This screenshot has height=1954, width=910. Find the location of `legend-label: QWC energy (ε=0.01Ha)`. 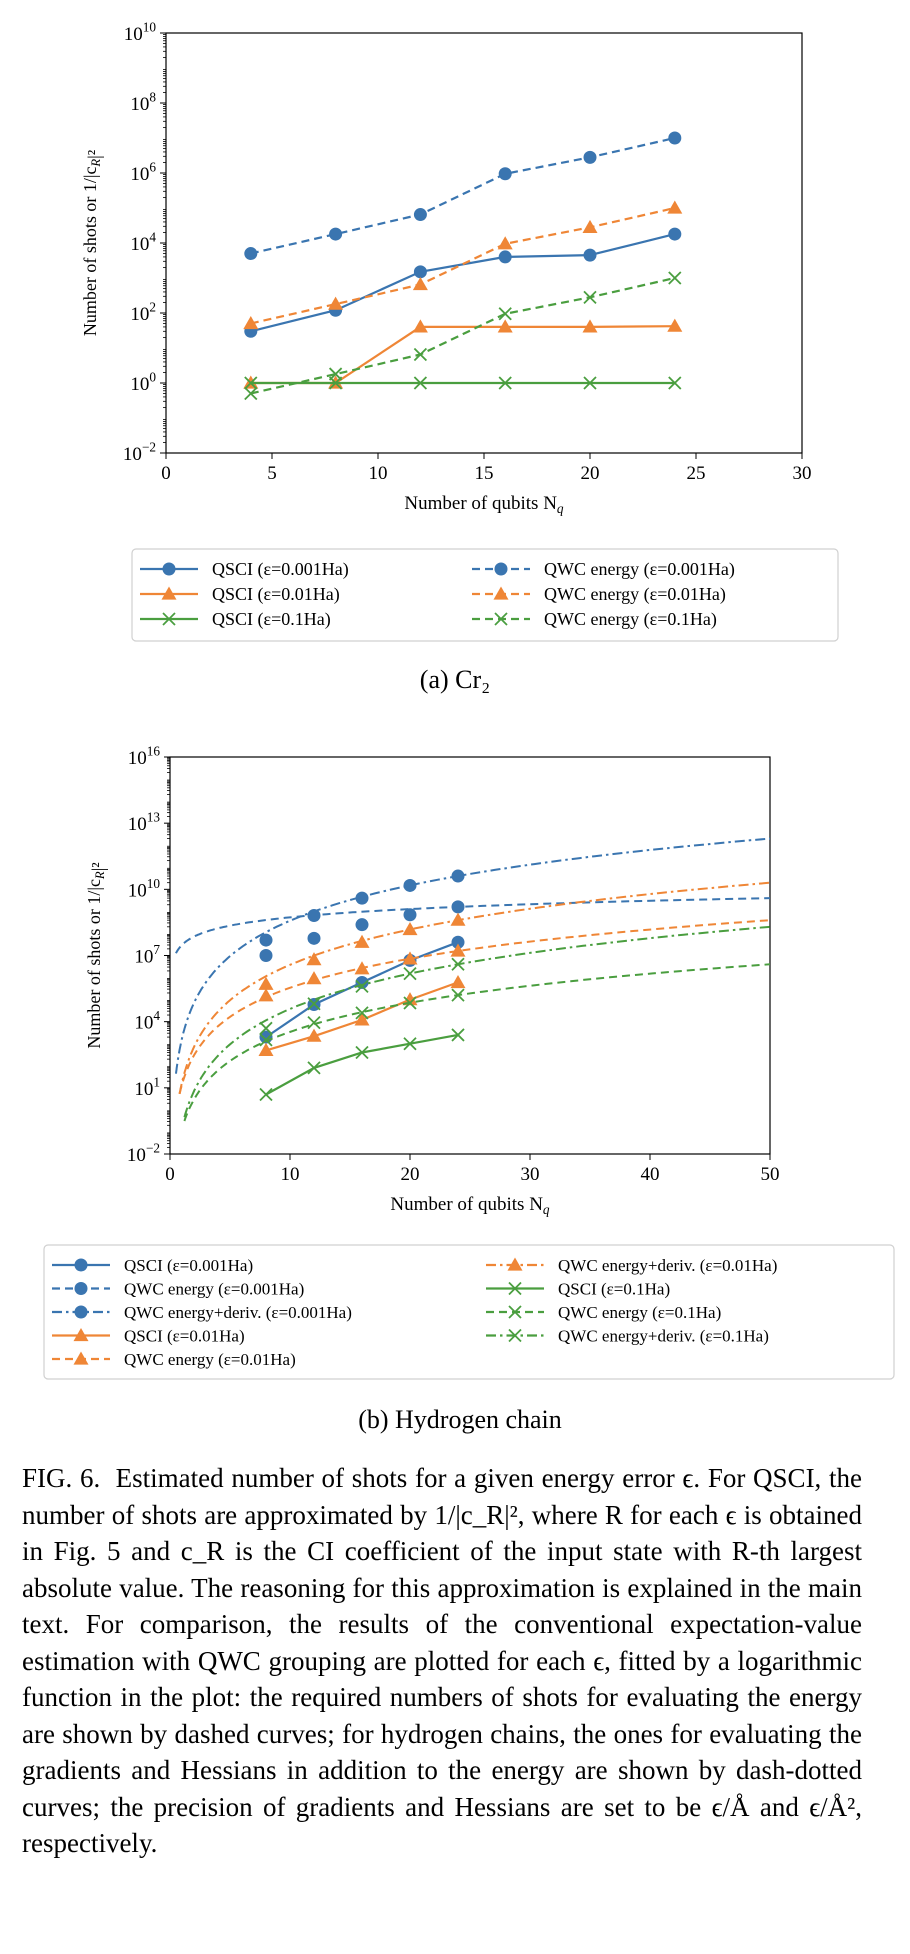

legend-label: QWC energy (ε=0.01Ha) is located at coordinates (210, 1359).